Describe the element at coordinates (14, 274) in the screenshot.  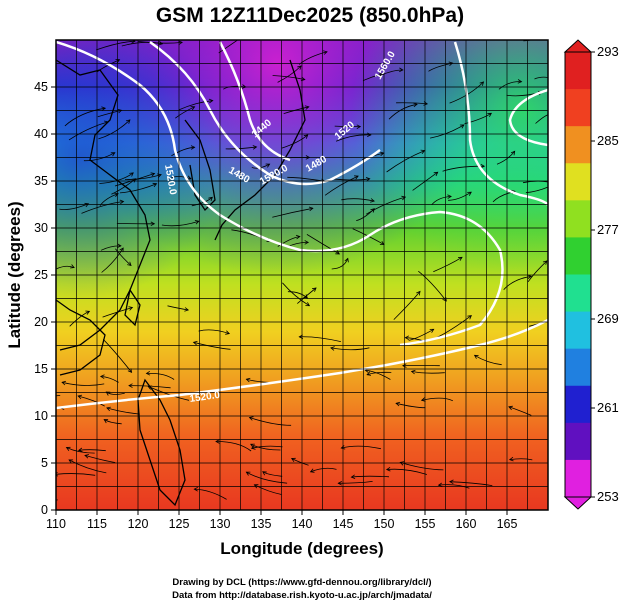
I see `y-axis-label: Latitude (degrees)` at that location.